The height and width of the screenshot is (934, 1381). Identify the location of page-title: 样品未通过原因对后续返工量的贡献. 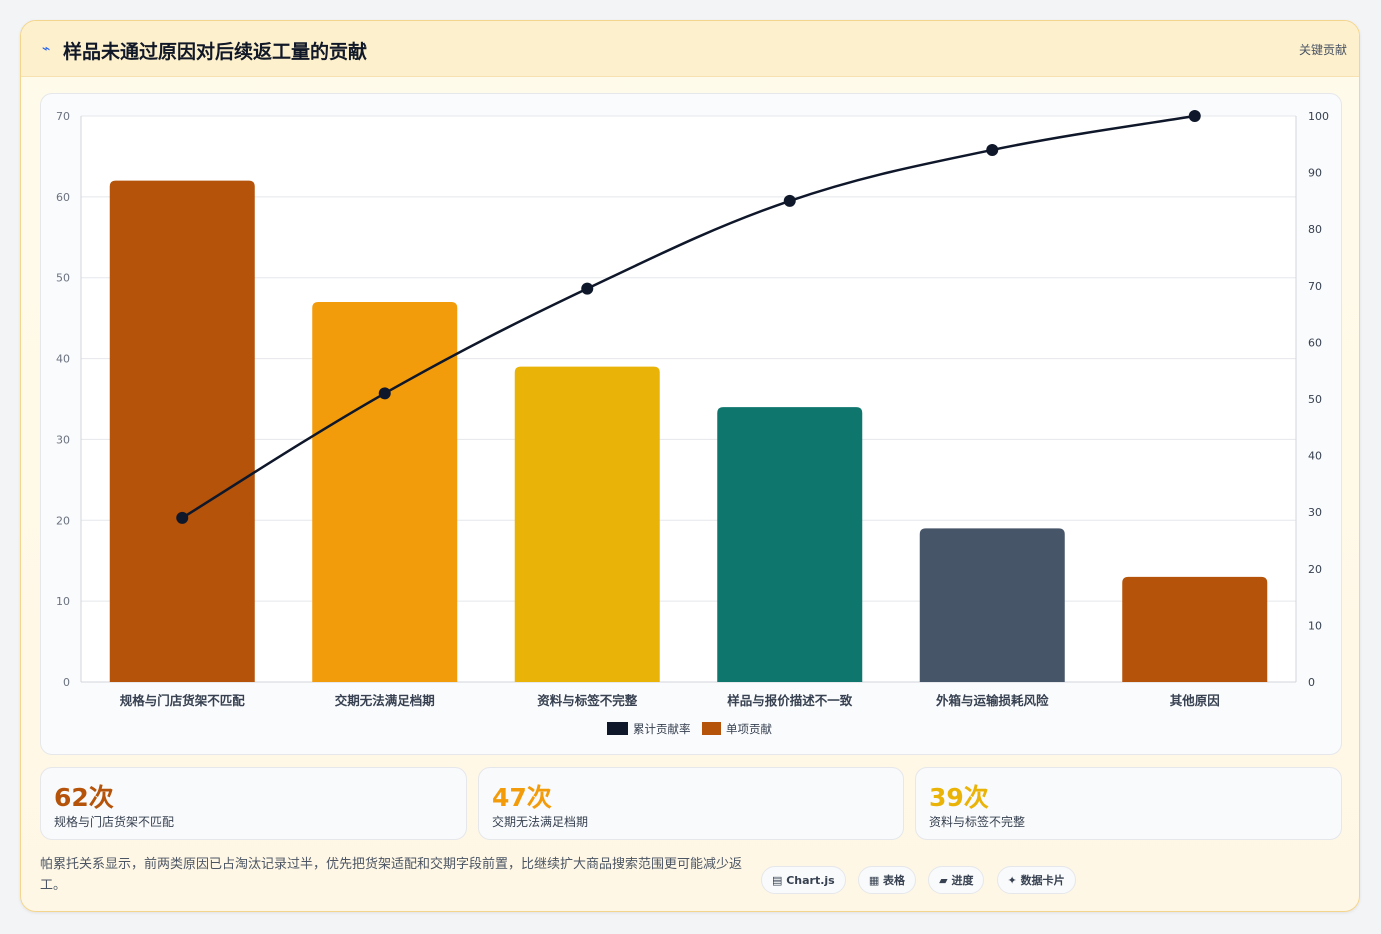
(215, 52).